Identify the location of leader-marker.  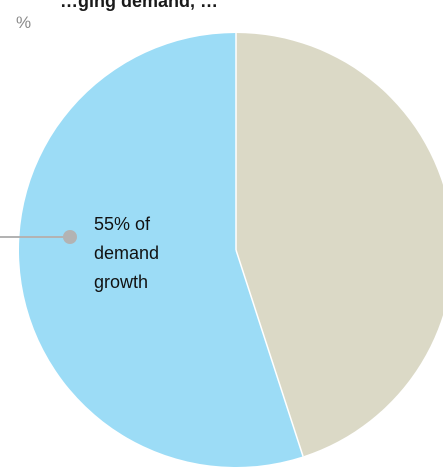
(70, 237).